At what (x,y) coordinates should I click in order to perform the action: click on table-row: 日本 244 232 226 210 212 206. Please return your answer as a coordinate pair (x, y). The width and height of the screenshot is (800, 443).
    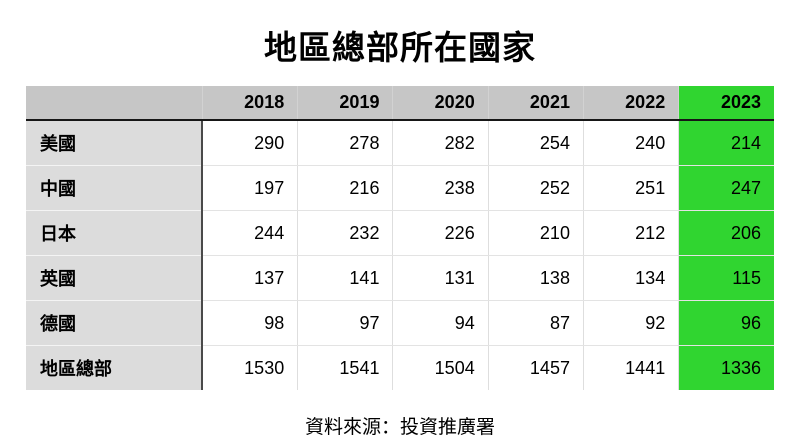
    Looking at the image, I should click on (400, 233).